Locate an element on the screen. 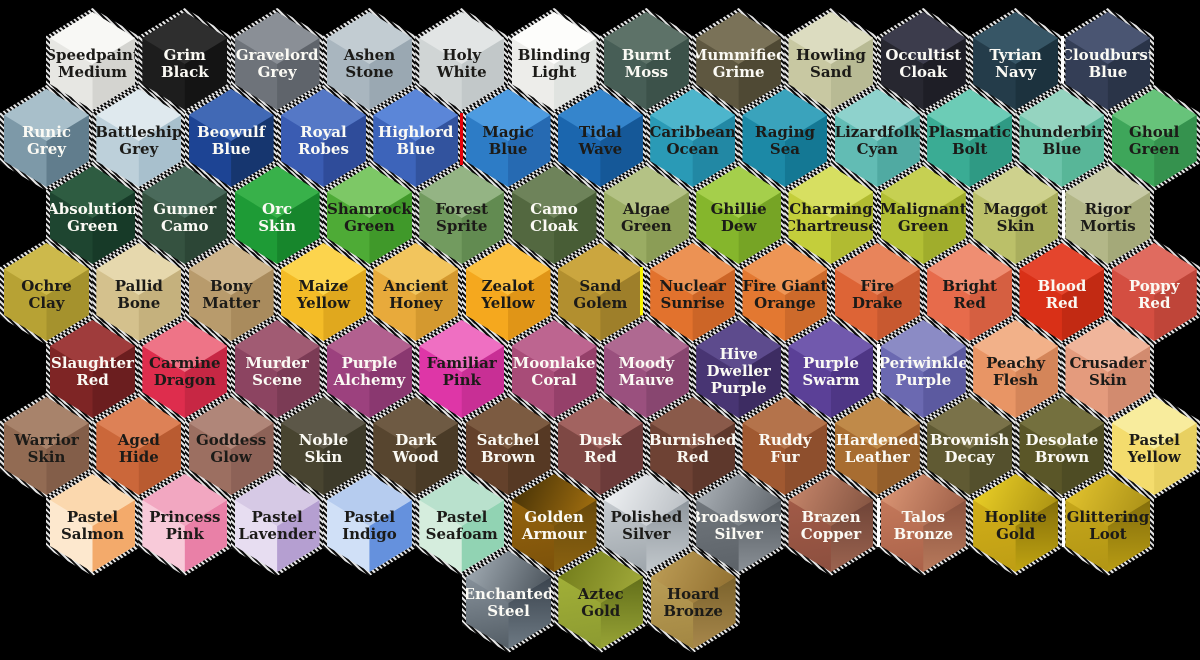 Image resolution: width=1200 pixels, height=660 pixels. hex-label: Polished Silver is located at coordinates (646, 525).